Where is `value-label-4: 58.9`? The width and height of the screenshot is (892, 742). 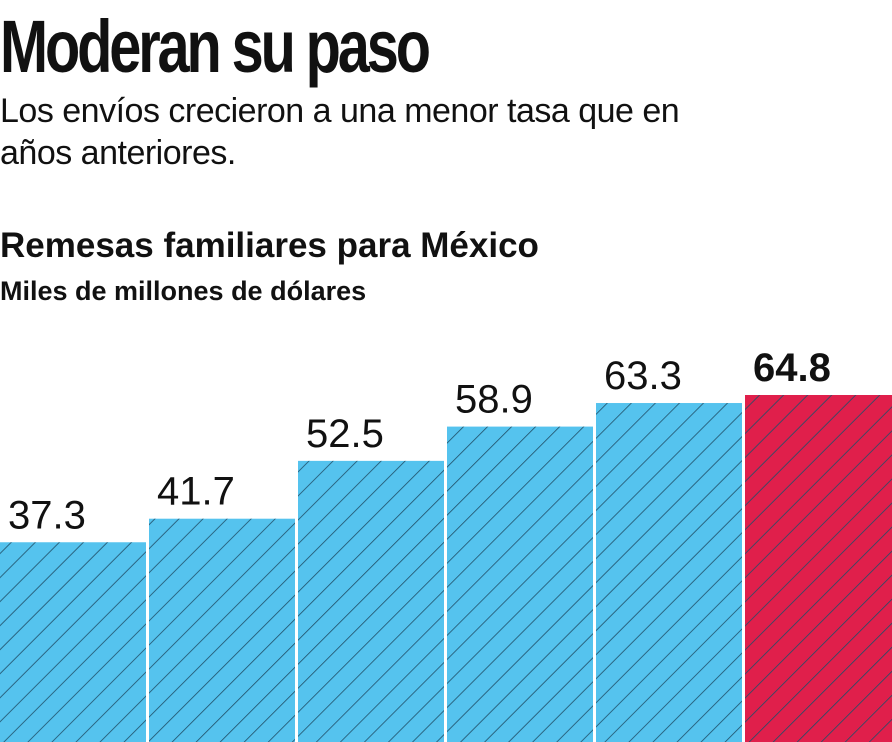
value-label-4: 58.9 is located at coordinates (494, 400).